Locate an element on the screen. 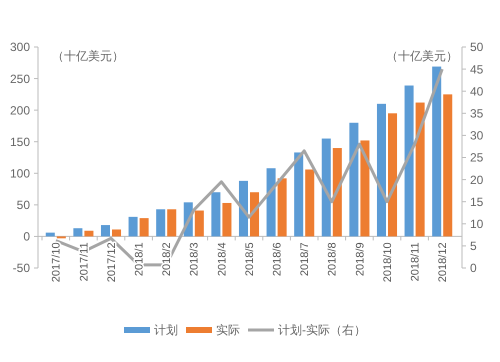 The height and width of the screenshot is (362, 500). x-tick-label: 2018/3 is located at coordinates (194, 259).